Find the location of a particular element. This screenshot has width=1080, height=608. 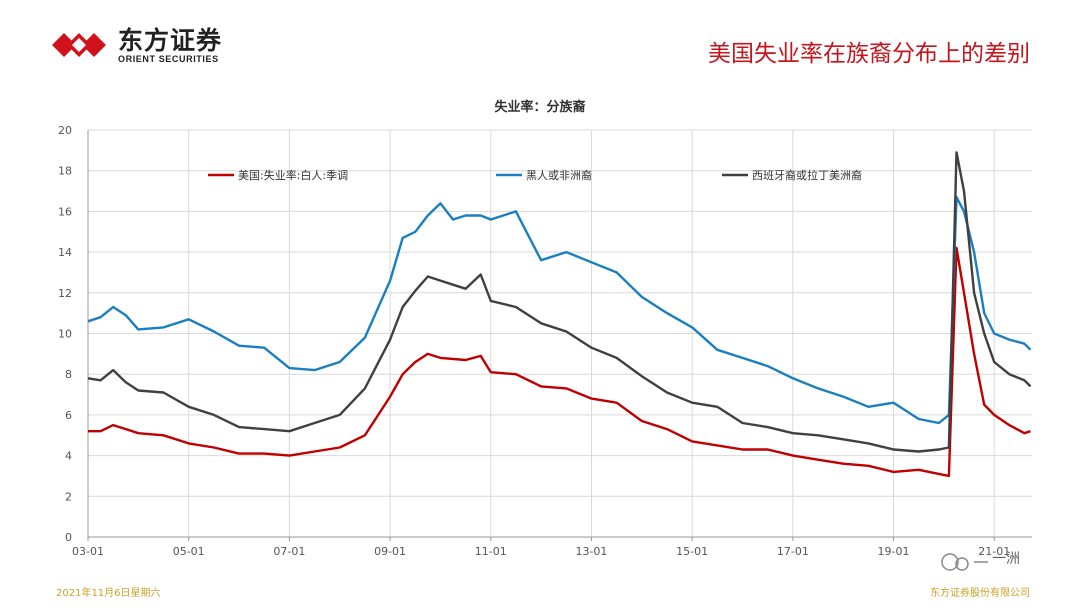

y-tick-label: 8 is located at coordinates (68, 374).